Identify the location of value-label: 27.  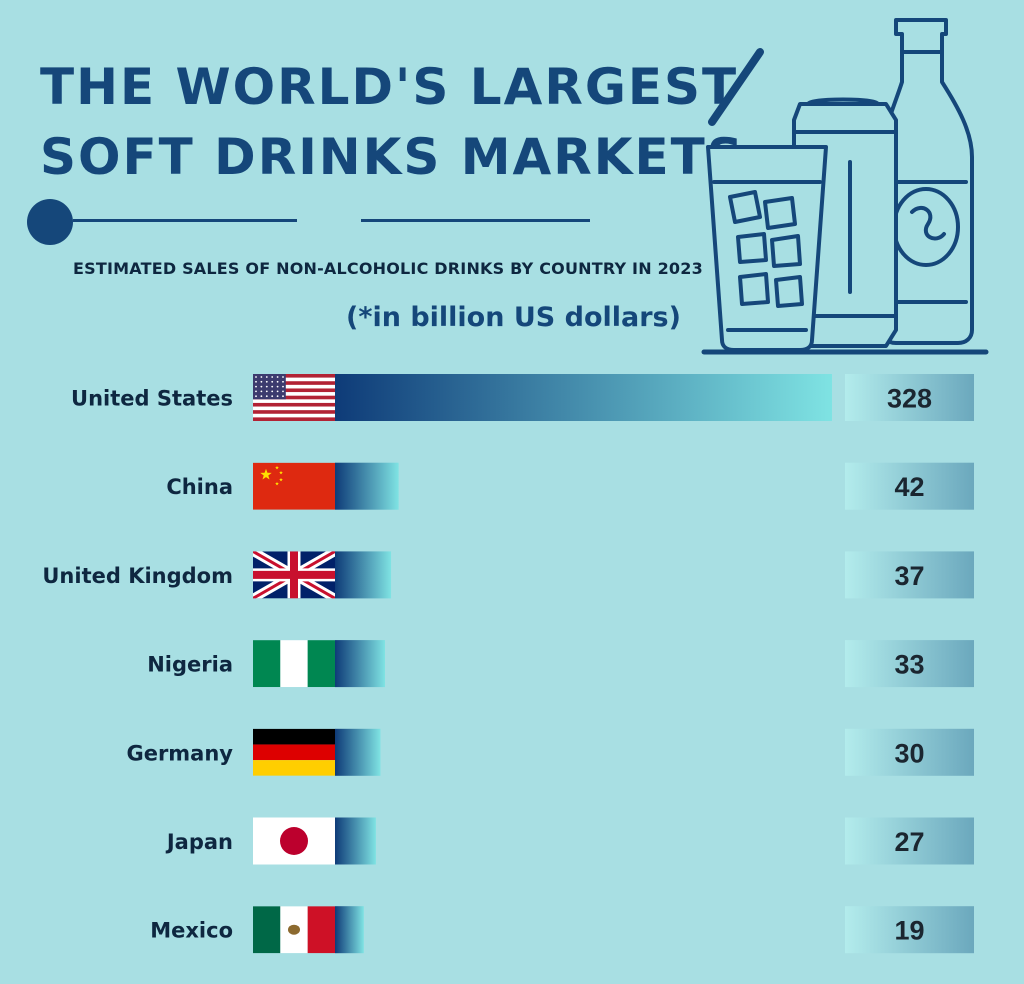
(909, 842).